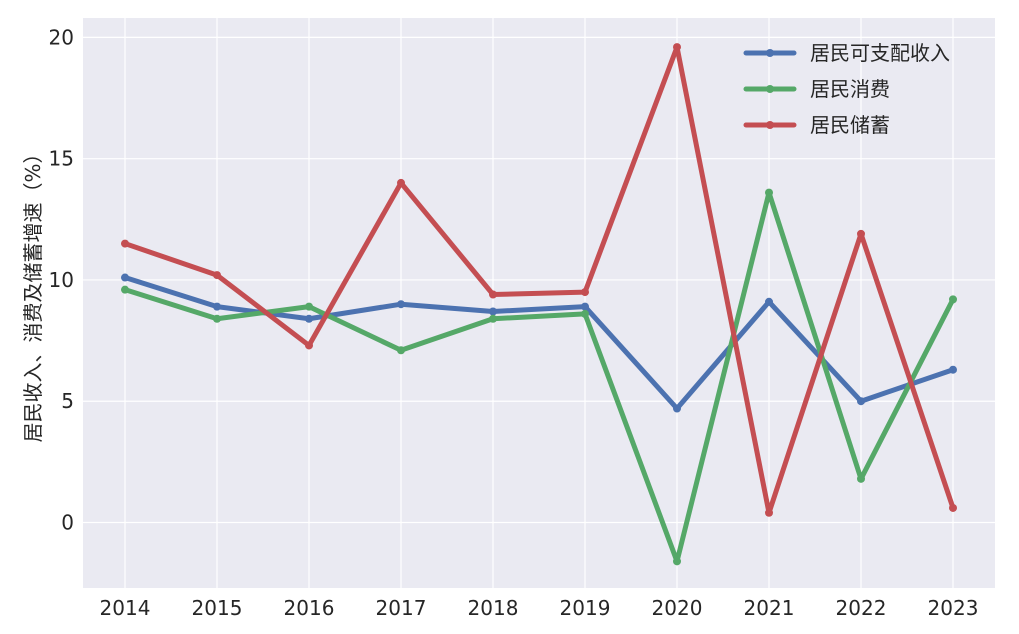 This screenshot has height=634, width=1019. I want to click on legend-item: 居民可支配收入, so click(846, 53).